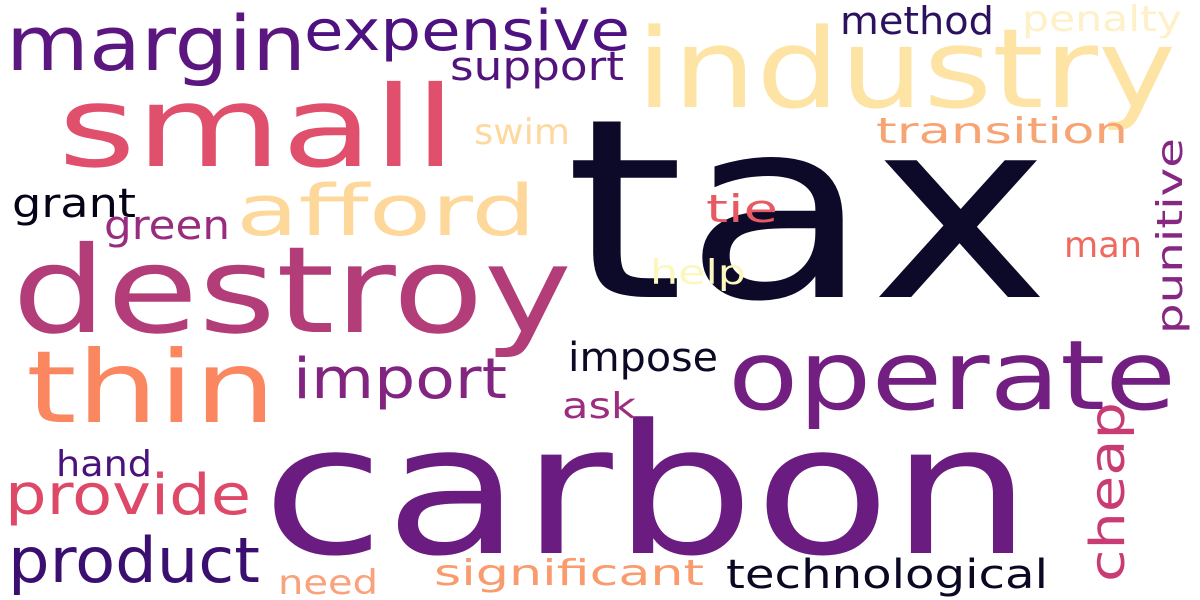 The image size is (1200, 600). What do you see at coordinates (1102, 20) in the screenshot?
I see `word-penalty: penalty` at bounding box center [1102, 20].